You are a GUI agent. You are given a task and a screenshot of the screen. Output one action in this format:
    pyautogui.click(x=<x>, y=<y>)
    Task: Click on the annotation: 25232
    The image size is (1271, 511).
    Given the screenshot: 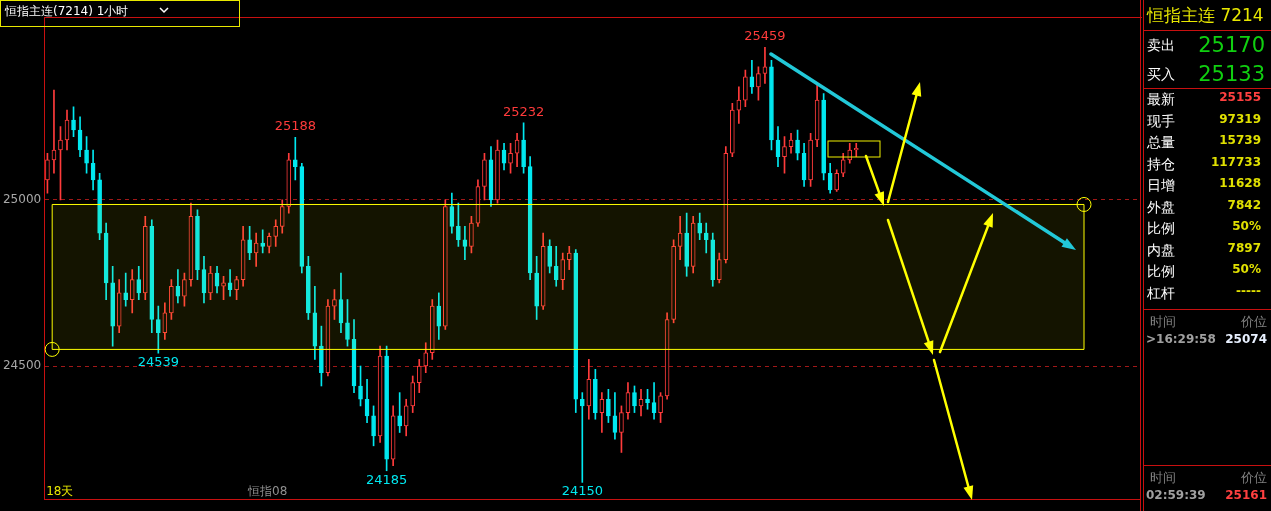 What is the action you would take?
    pyautogui.click(x=523, y=111)
    